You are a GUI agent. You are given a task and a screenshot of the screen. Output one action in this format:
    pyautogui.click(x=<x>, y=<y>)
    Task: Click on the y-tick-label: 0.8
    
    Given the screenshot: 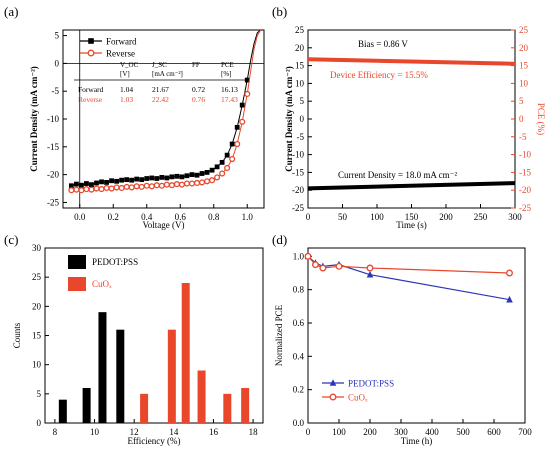 What is the action you would take?
    pyautogui.click(x=299, y=290)
    